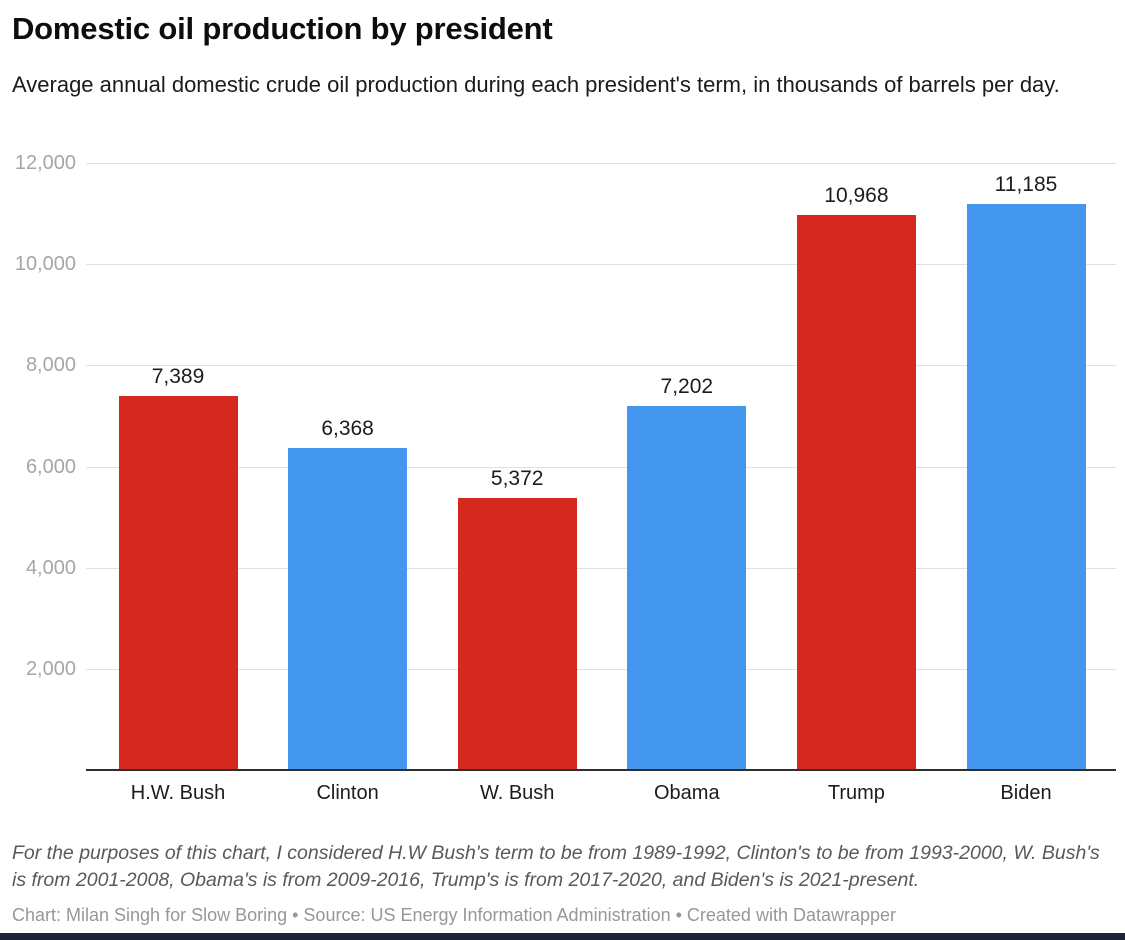 Image resolution: width=1125 pixels, height=940 pixels. Describe the element at coordinates (687, 587) in the screenshot. I see `bar-obama` at that location.